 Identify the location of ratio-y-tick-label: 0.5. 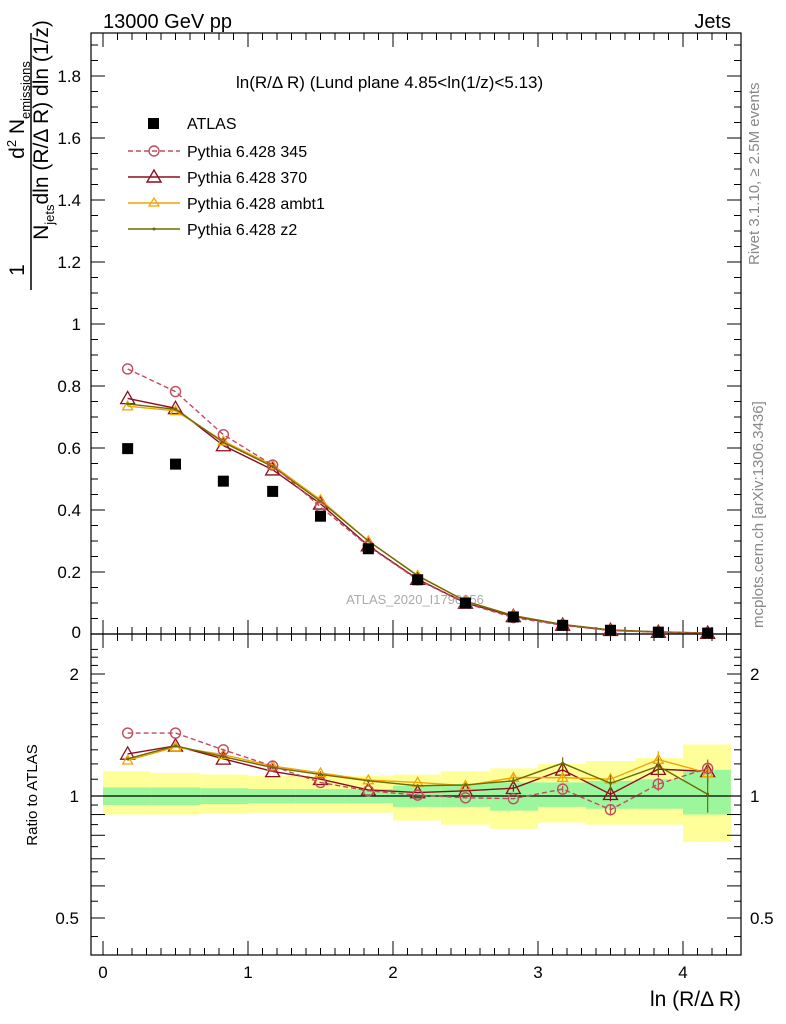
(67, 918).